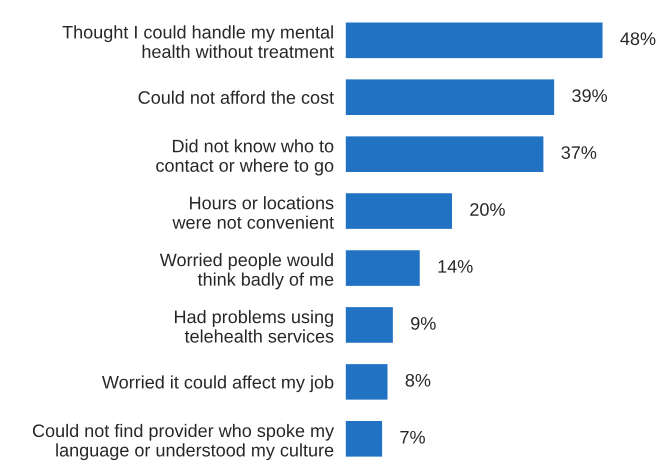 Image resolution: width=660 pixels, height=472 pixels. Describe the element at coordinates (183, 442) in the screenshot. I see `y-tick-label: Could not find provider who spoke my language or understood my culture` at that location.